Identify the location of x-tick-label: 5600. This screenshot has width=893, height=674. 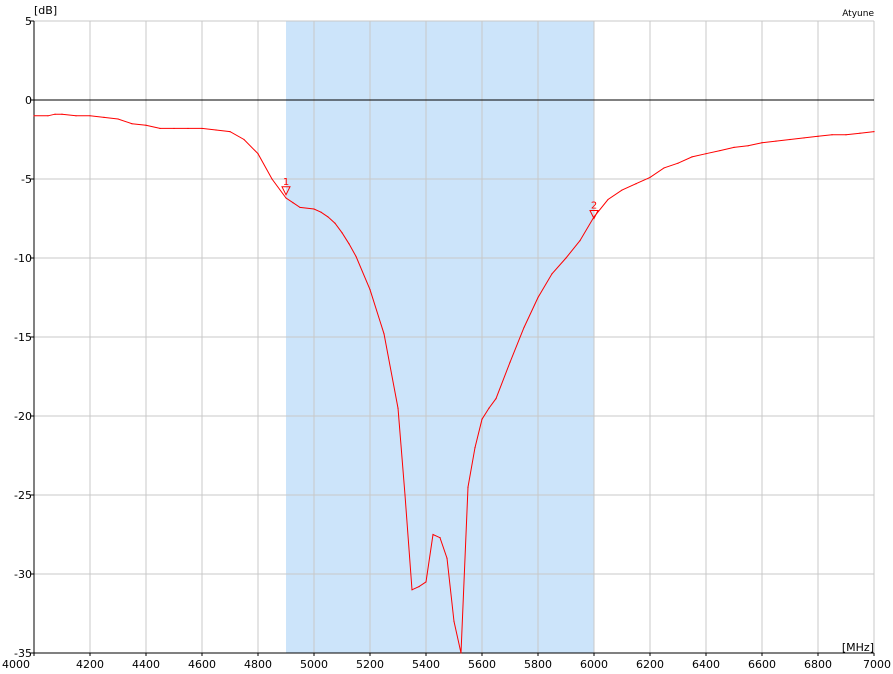
(482, 664).